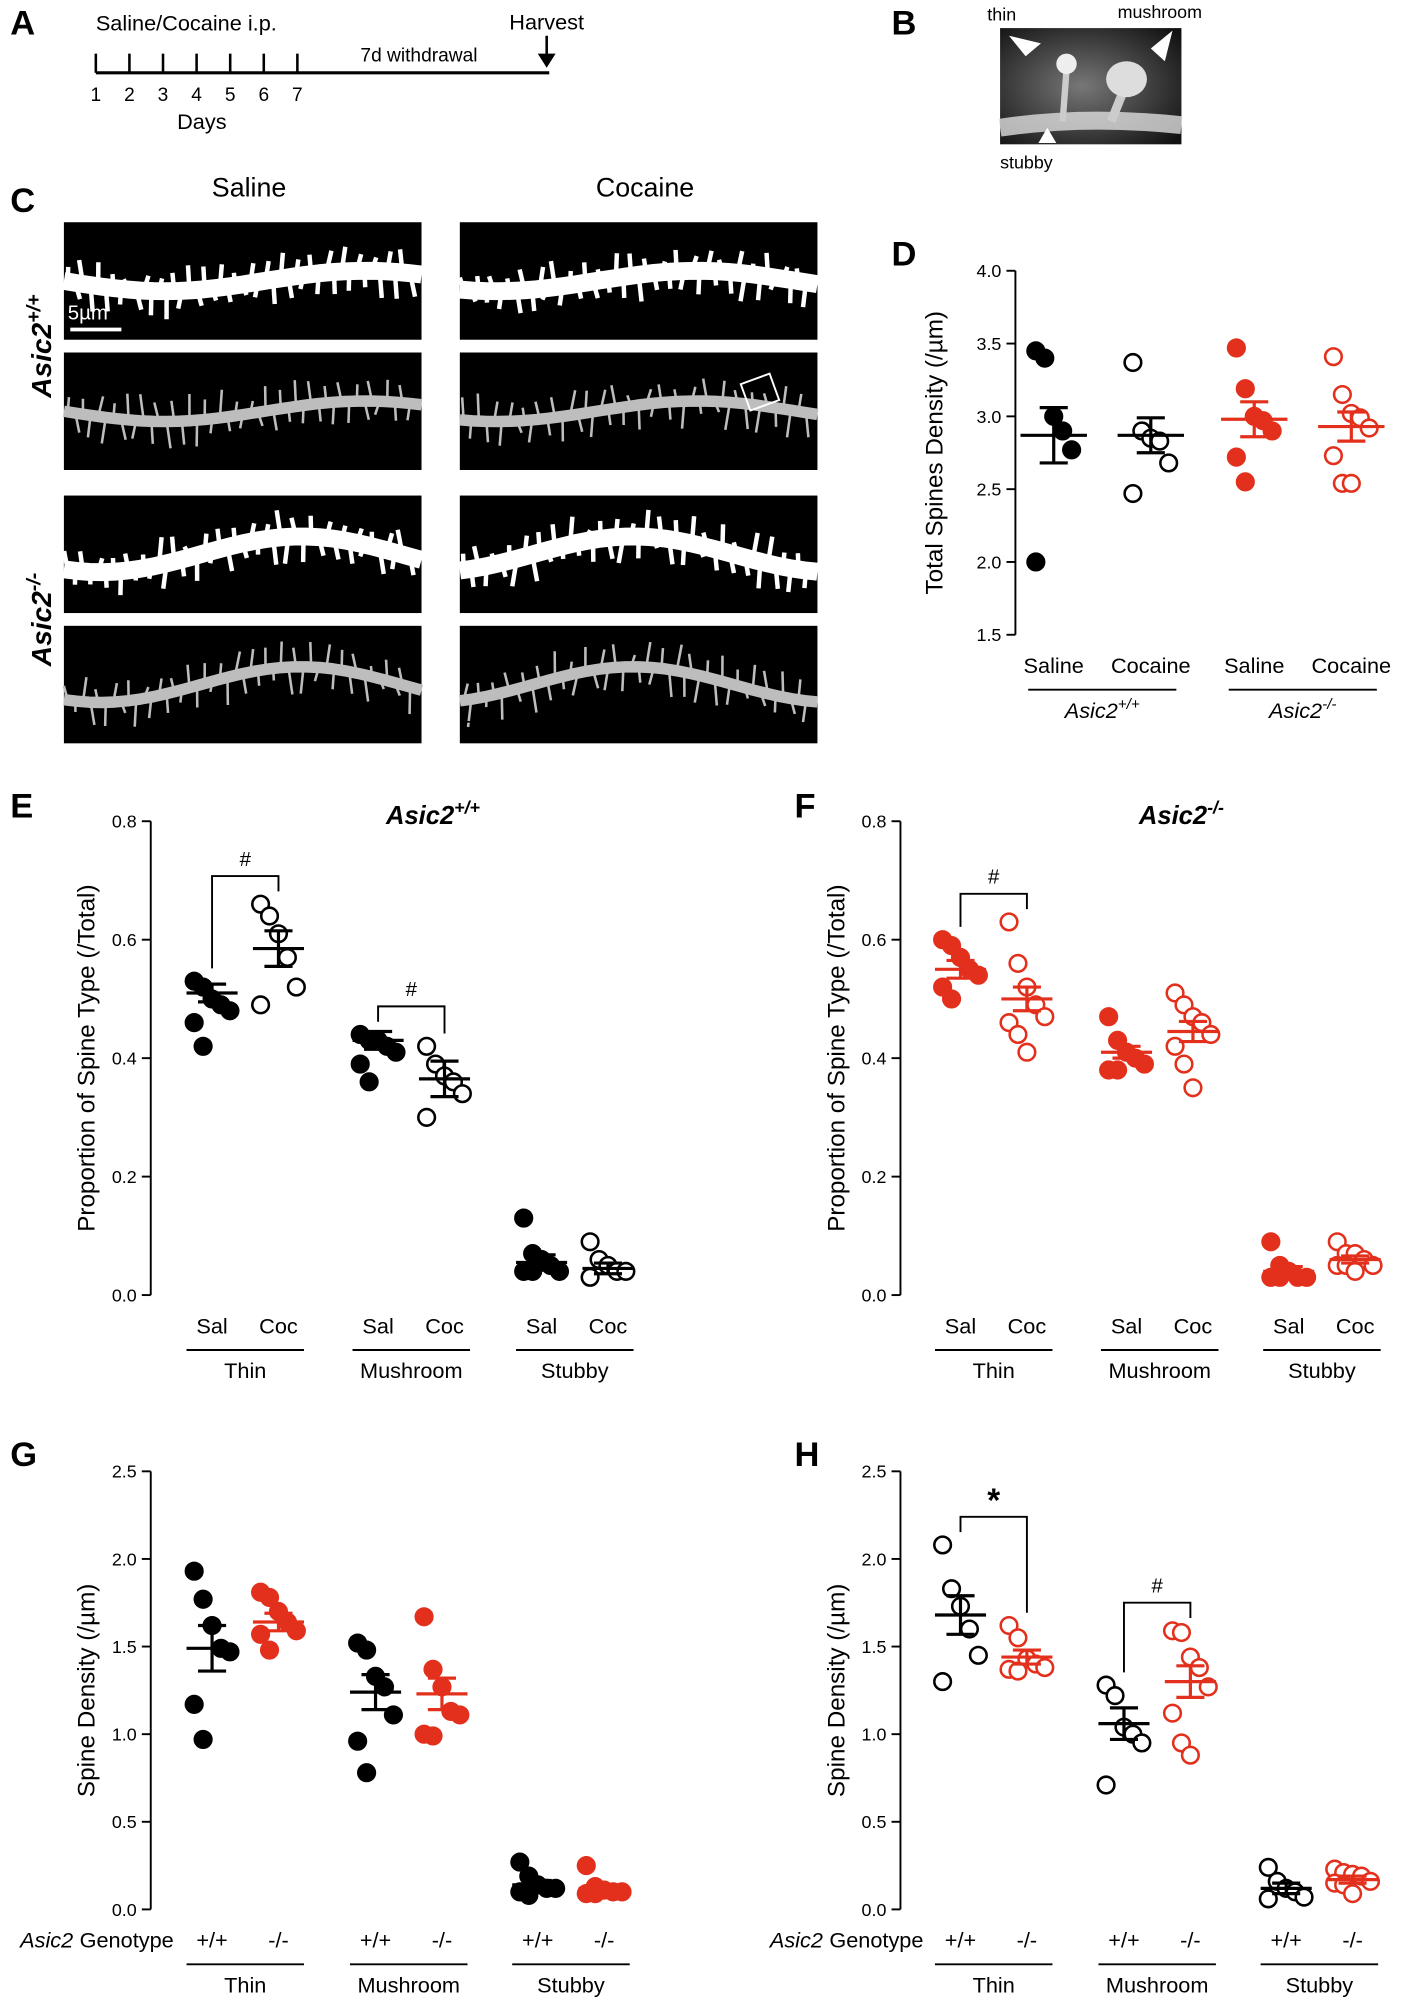 The height and width of the screenshot is (2002, 1405). Describe the element at coordinates (1025, 46) in the screenshot. I see `pointer` at that location.